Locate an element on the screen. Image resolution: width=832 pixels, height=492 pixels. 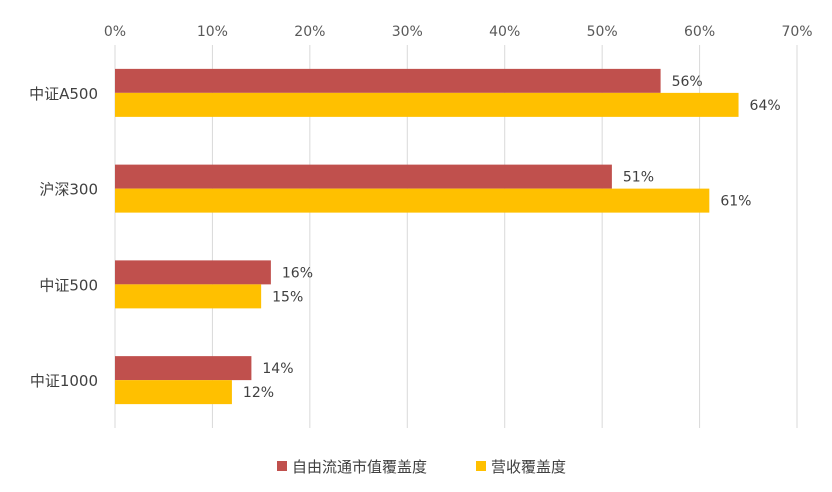
category-labels: 中证A500 沪深300 中证500 中证1000 is located at coordinates (63, 237).